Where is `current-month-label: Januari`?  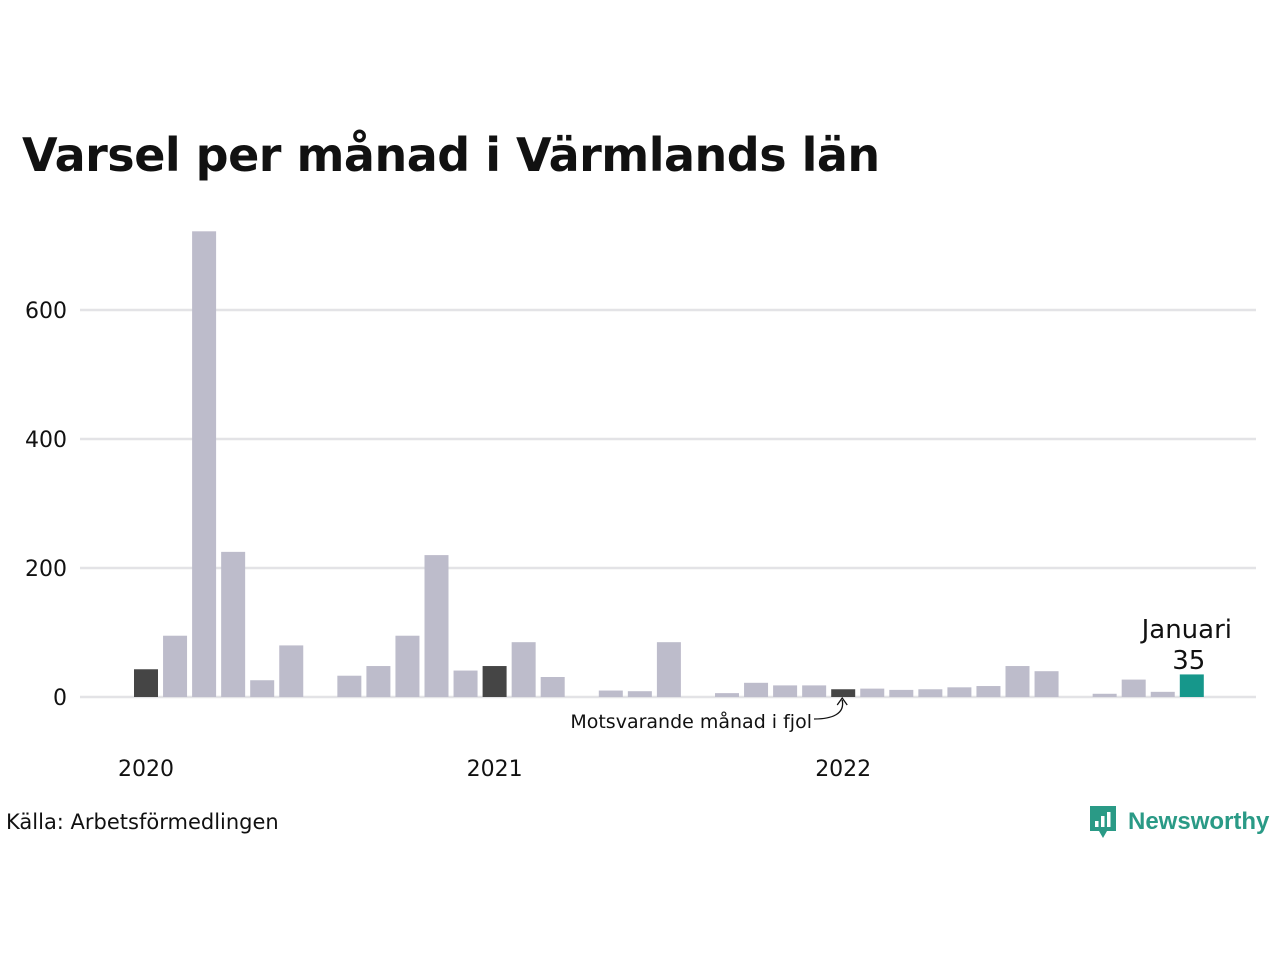 current-month-label: Januari is located at coordinates (1186, 630).